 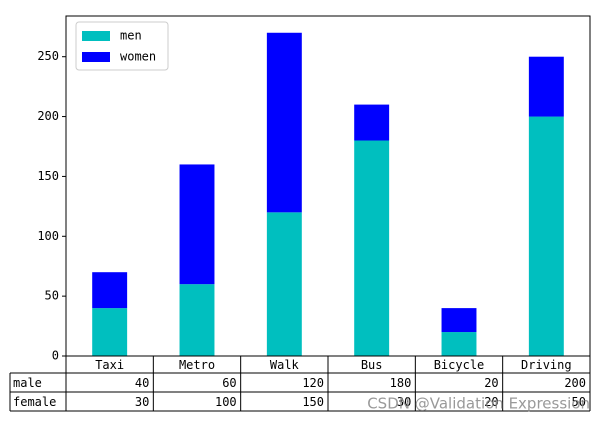 I want to click on table-cell: 60, so click(x=229, y=383).